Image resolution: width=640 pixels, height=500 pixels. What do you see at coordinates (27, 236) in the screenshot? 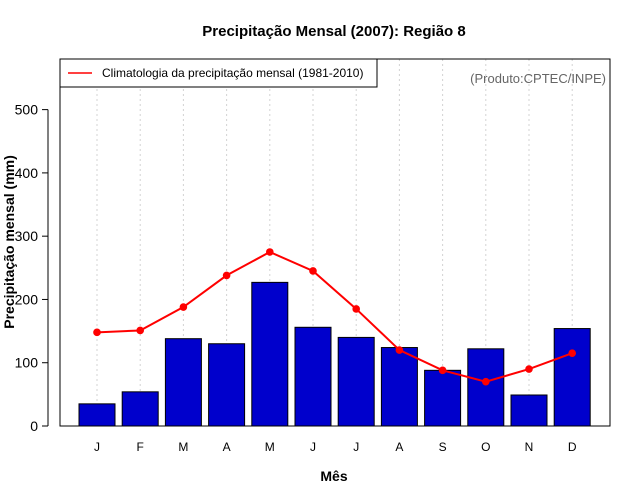
I see `y-tick-label: 300` at bounding box center [27, 236].